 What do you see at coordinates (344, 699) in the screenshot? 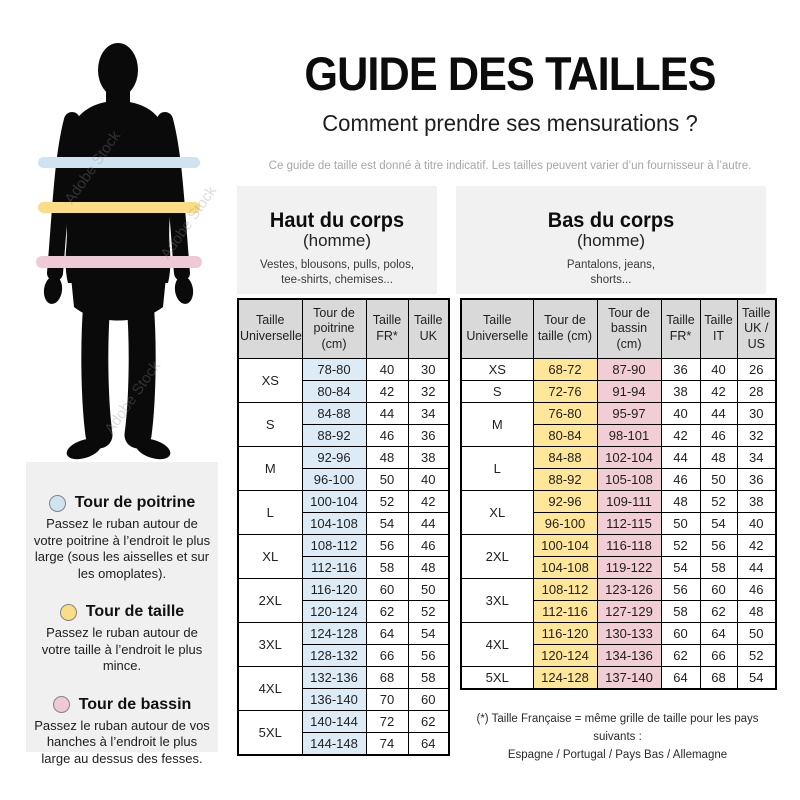
I see `table-row: 136-140 70 60` at bounding box center [344, 699].